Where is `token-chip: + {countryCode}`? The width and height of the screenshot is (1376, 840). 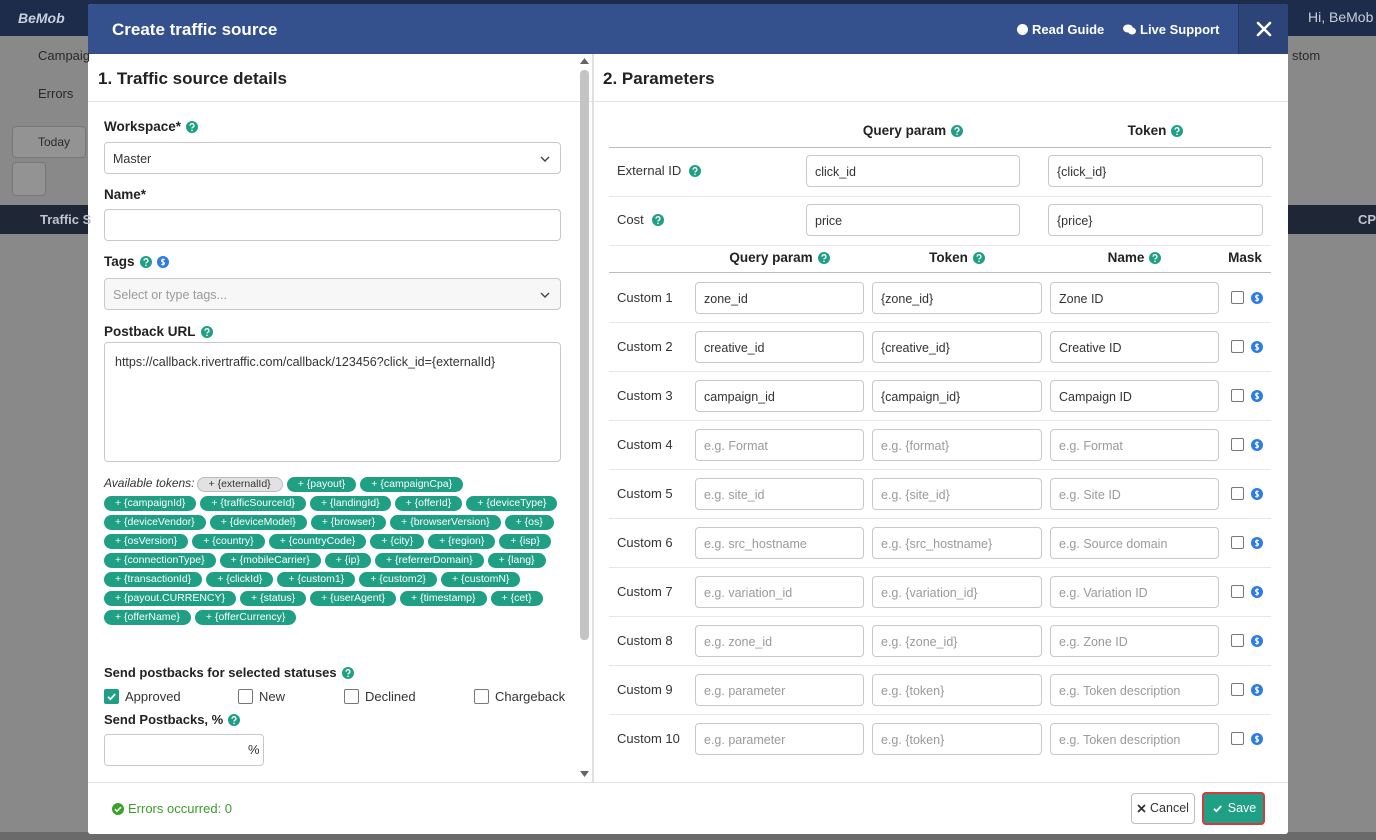
token-chip: + {countryCode} is located at coordinates (317, 541).